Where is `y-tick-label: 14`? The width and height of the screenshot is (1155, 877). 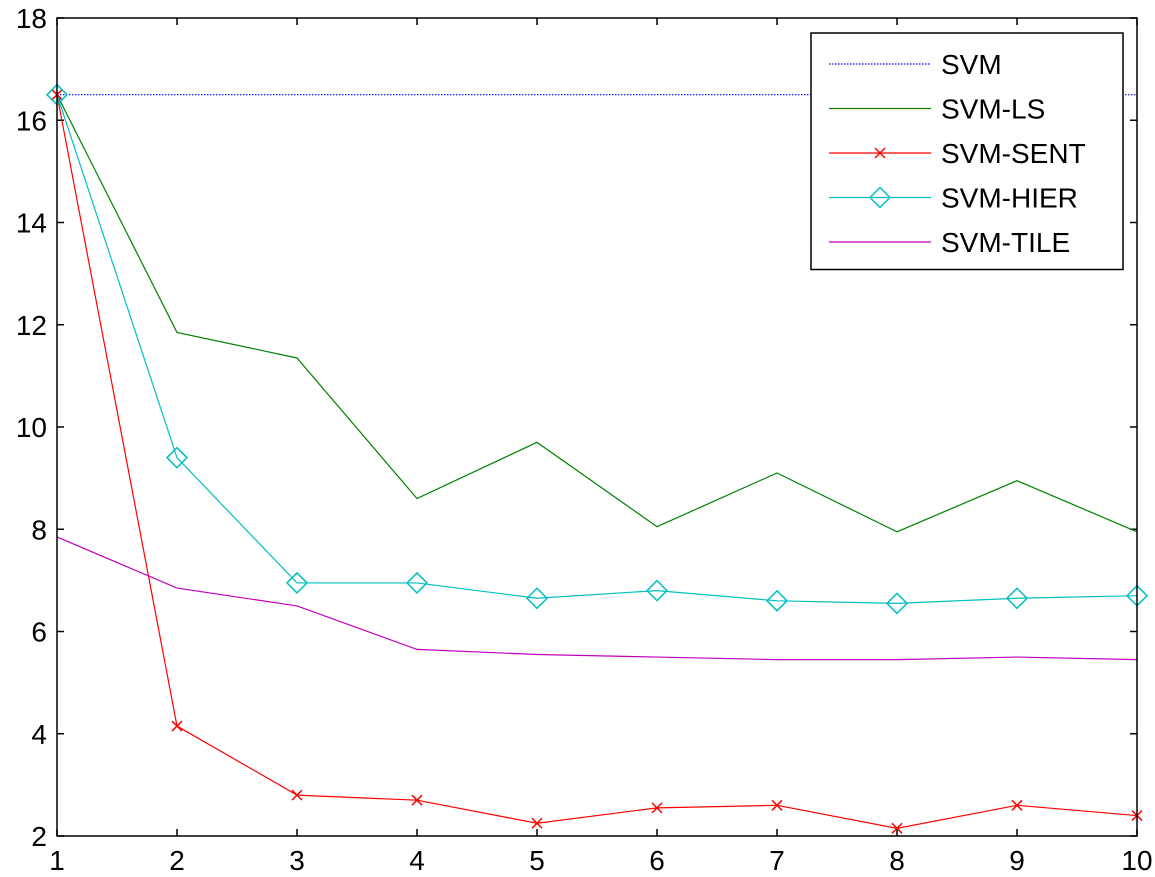
y-tick-label: 14 is located at coordinates (31, 223).